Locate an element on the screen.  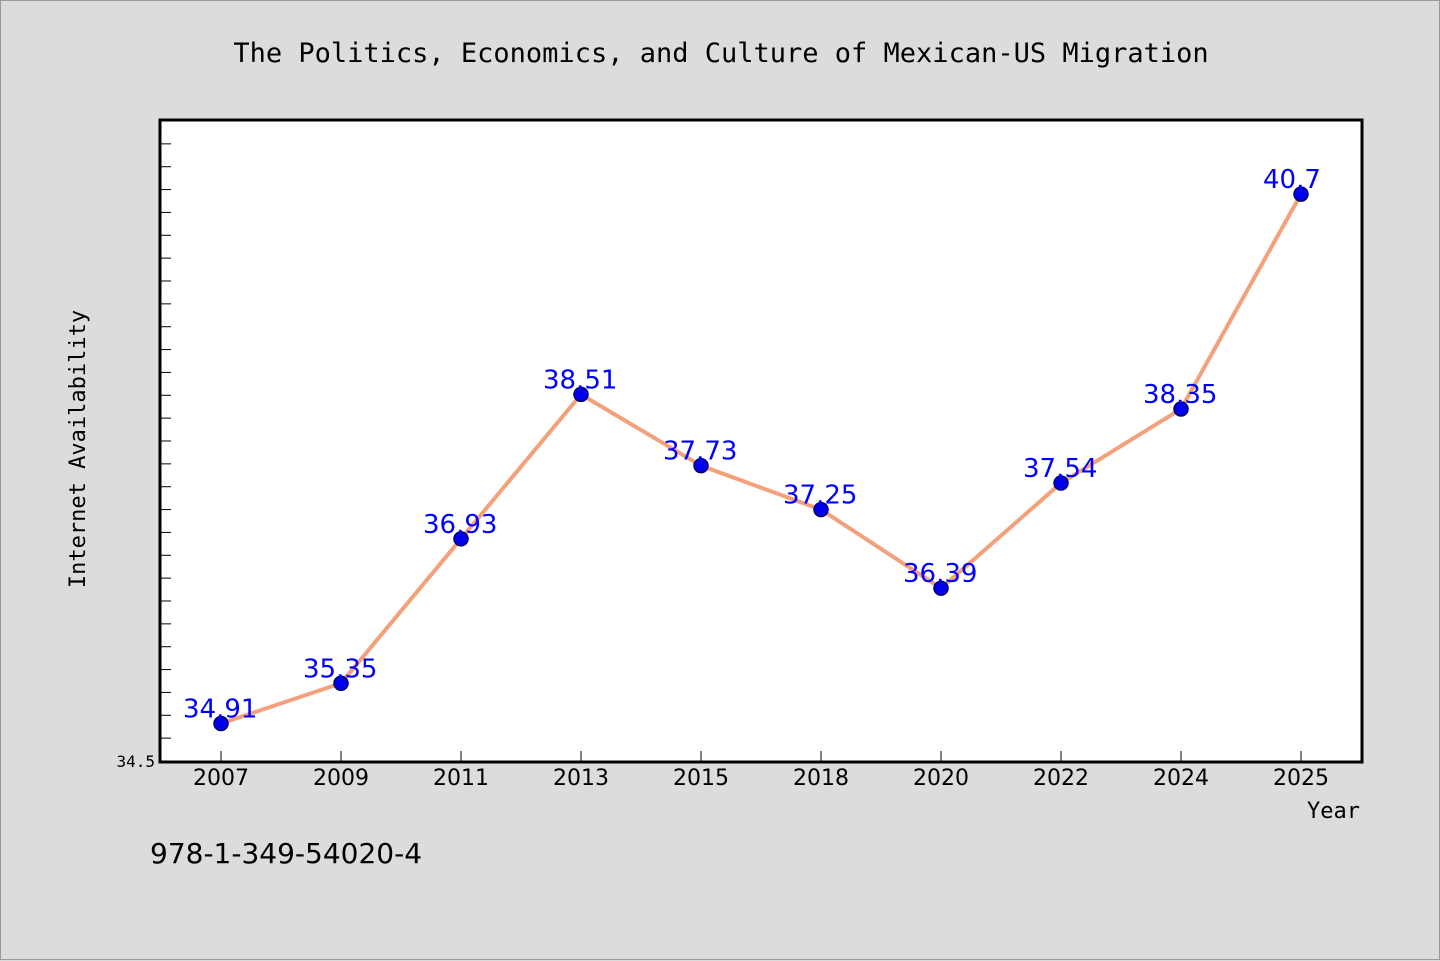
x-tick-label: 2022 is located at coordinates (1061, 778).